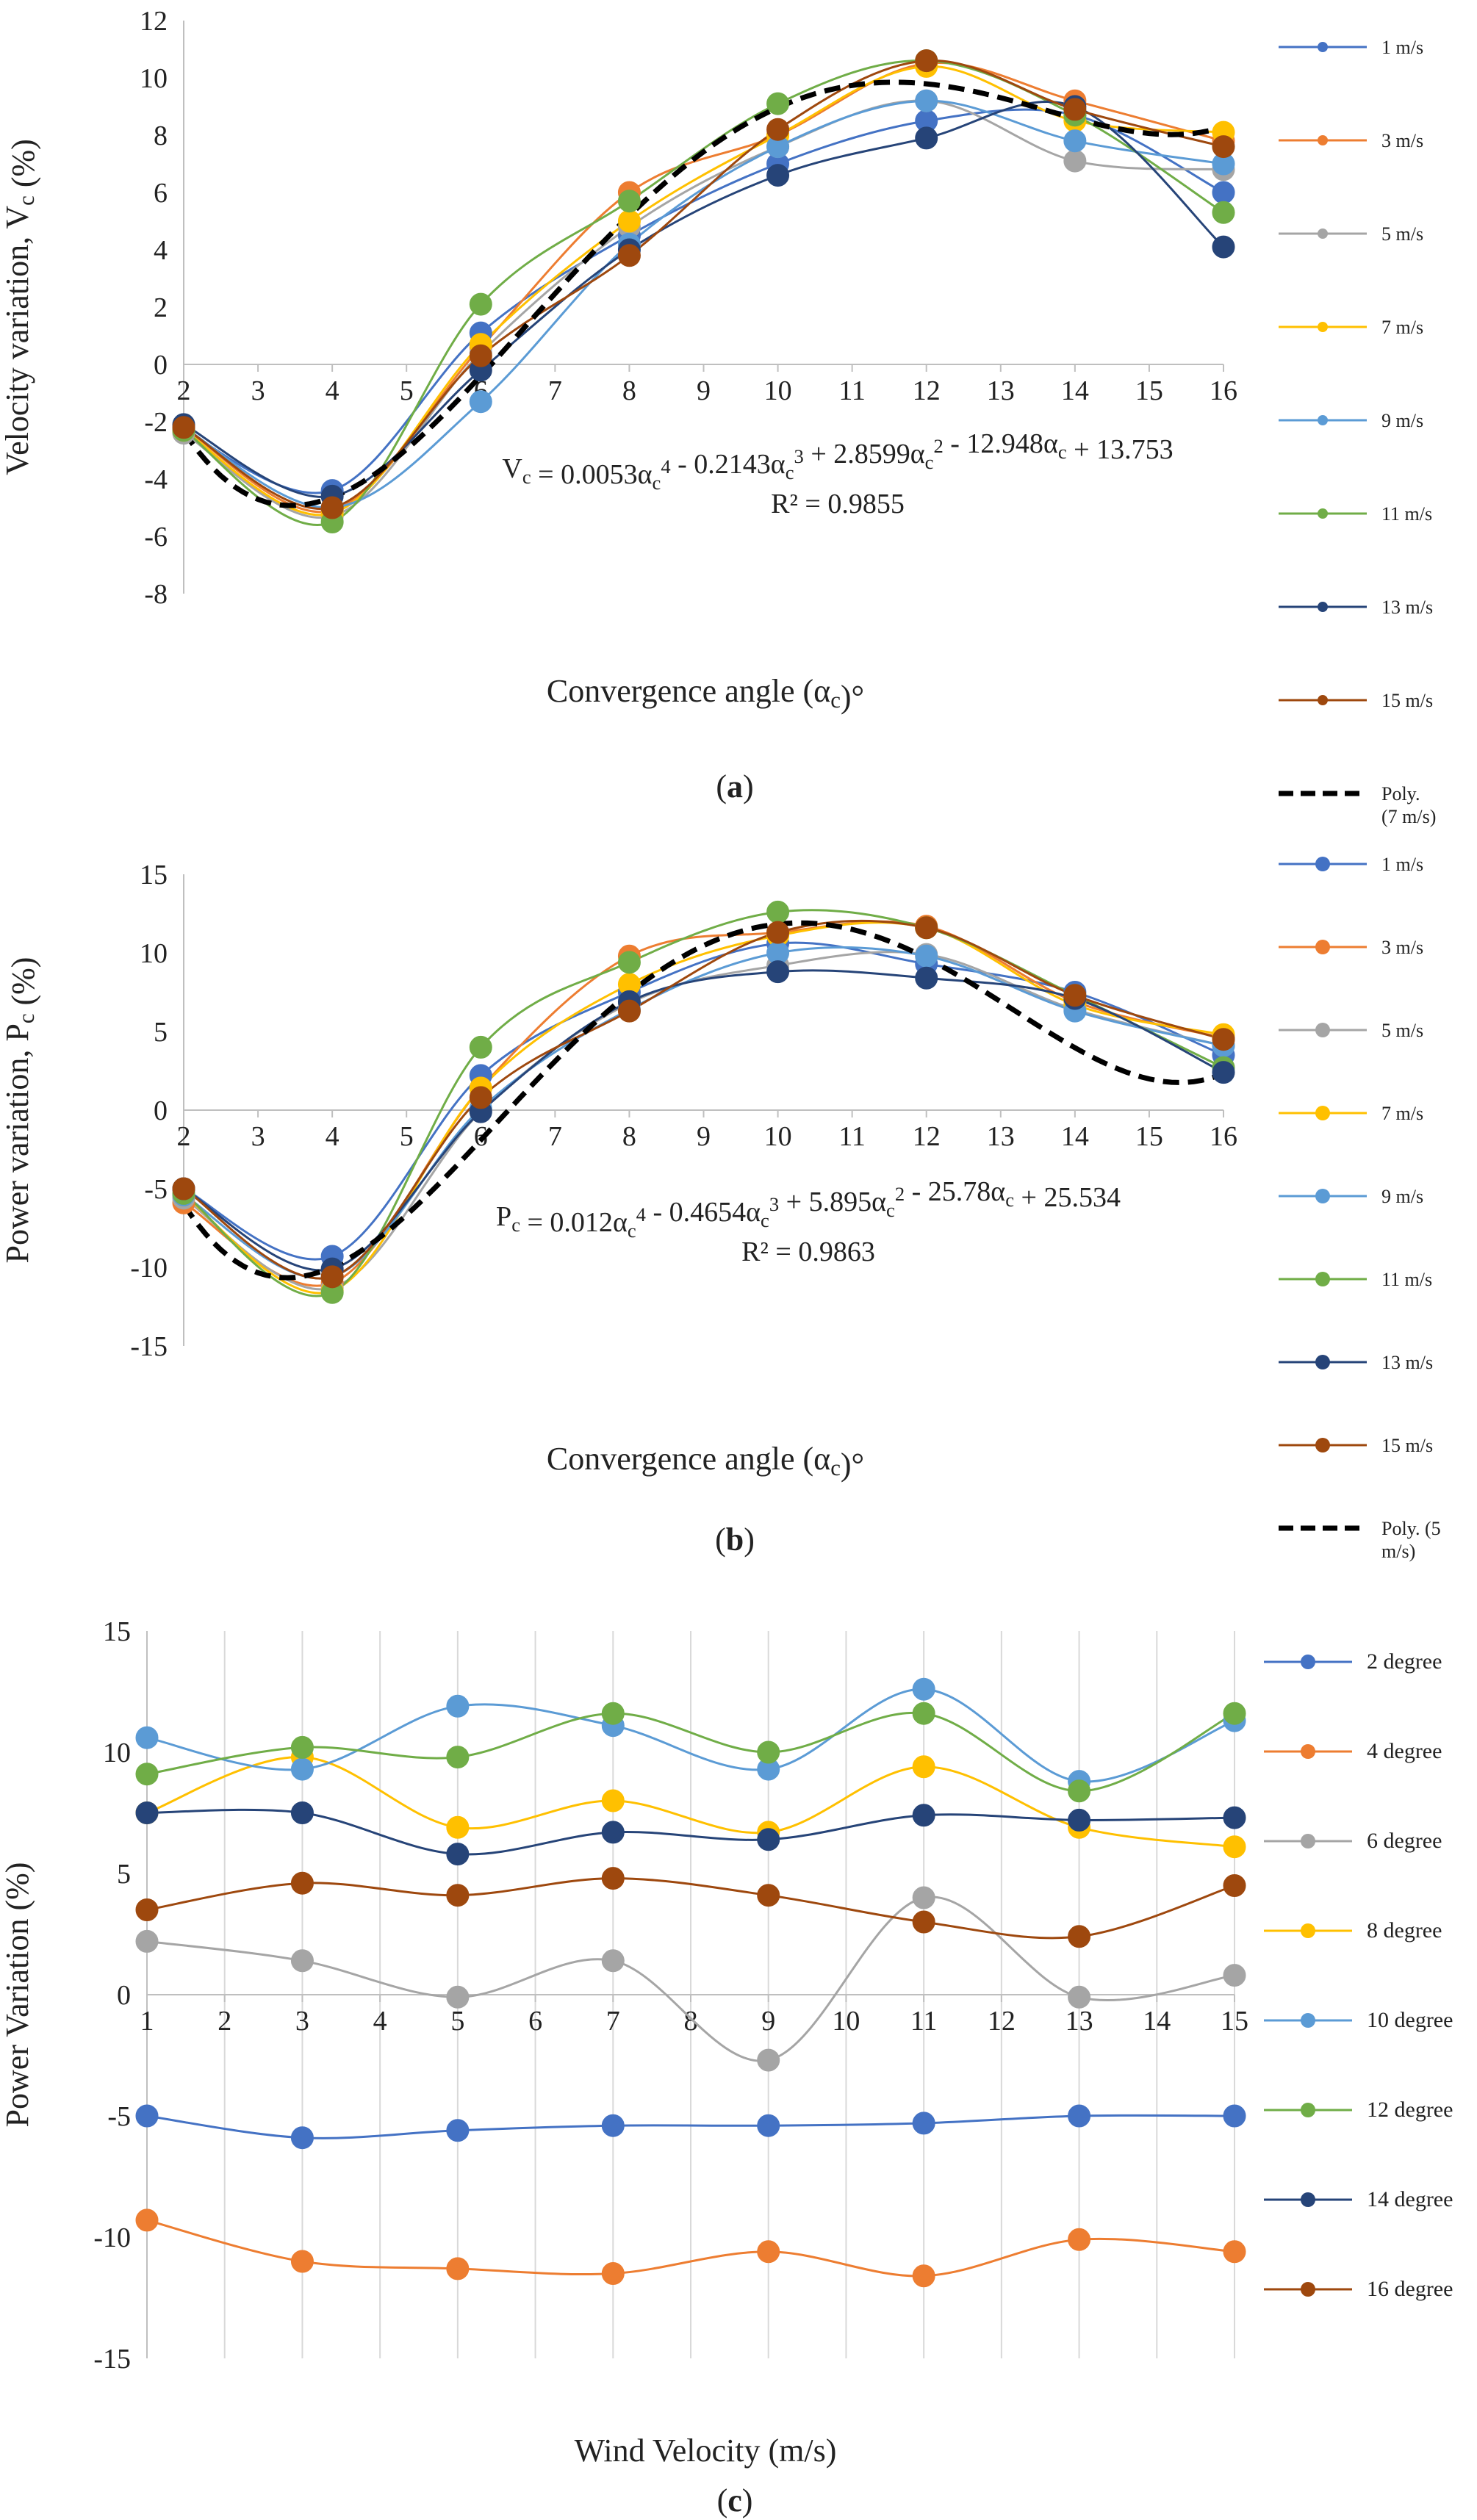 This screenshot has width=1477, height=2520. I want to click on chart-b-x-tick-label: 12, so click(927, 1136).